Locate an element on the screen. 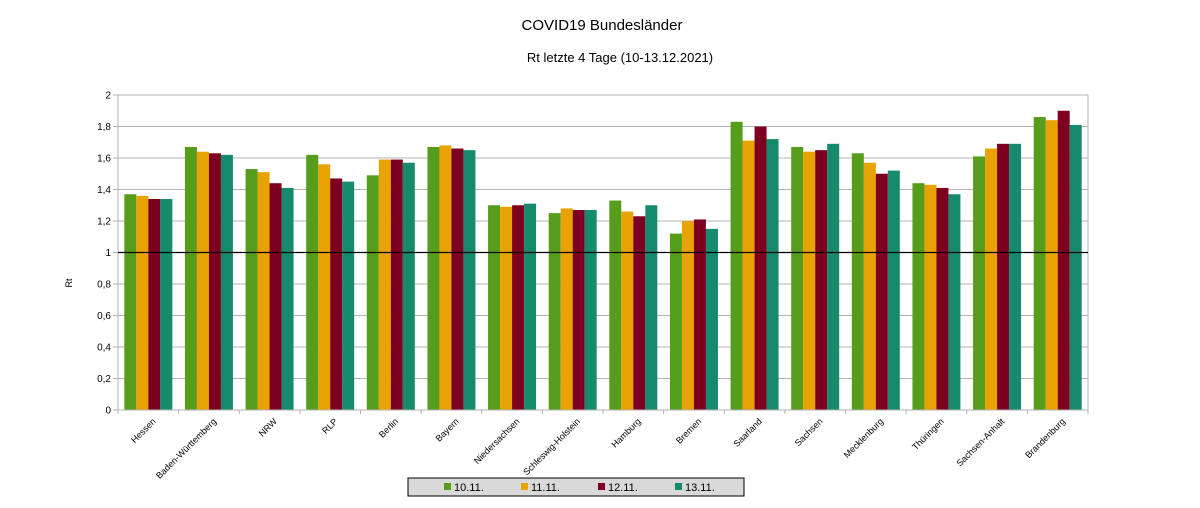  legend: 10.11. 11.11. 12.11. 13.11. is located at coordinates (576, 487).